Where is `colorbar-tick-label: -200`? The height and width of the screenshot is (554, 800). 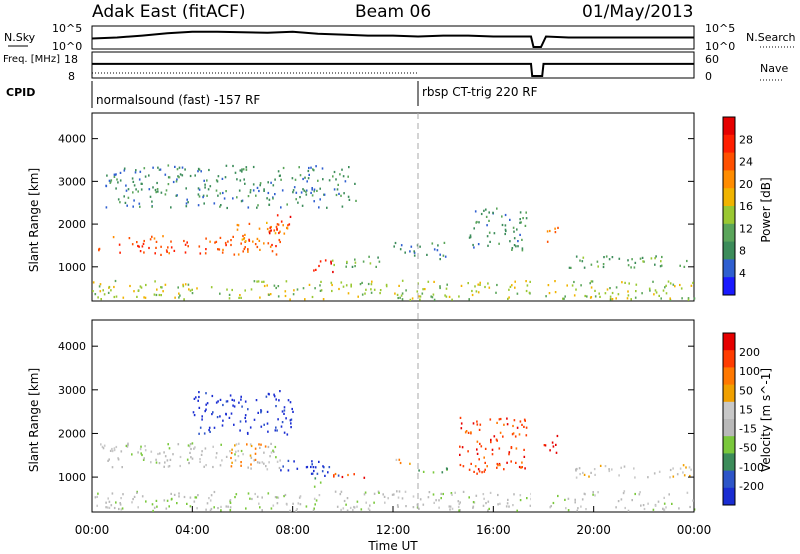
colorbar-tick-label: -200 is located at coordinates (751, 486).